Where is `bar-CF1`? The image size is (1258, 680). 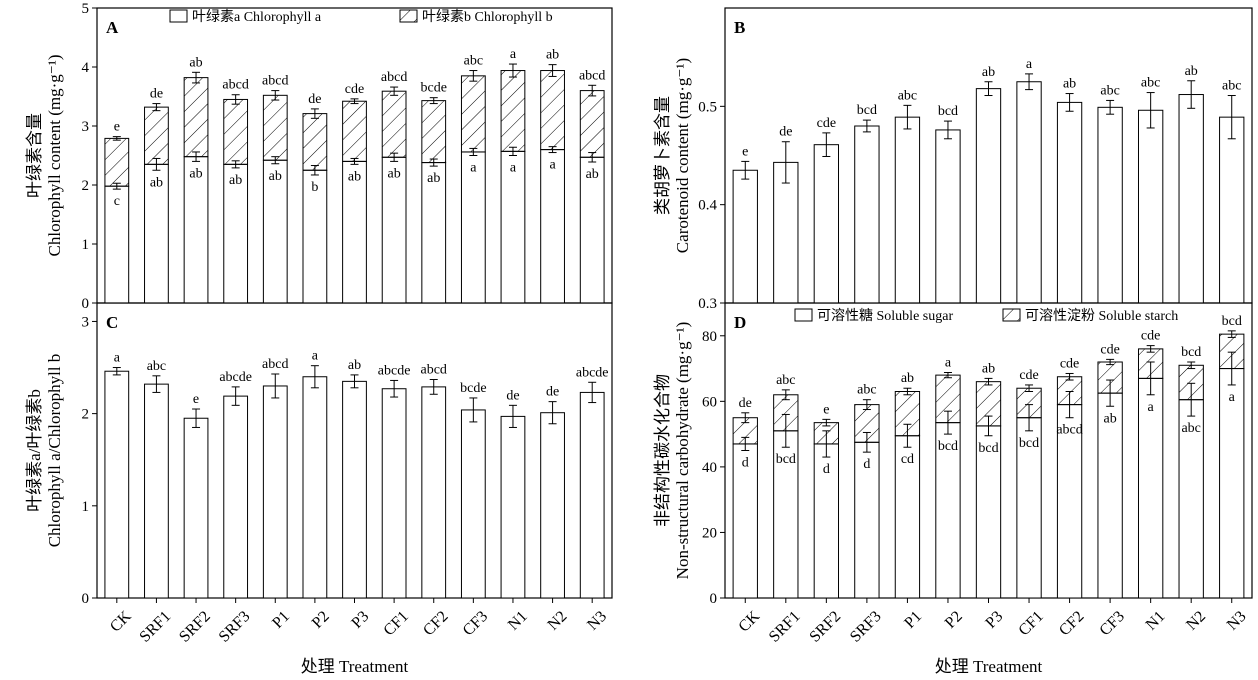
bar-CF1 is located at coordinates (1029, 192).